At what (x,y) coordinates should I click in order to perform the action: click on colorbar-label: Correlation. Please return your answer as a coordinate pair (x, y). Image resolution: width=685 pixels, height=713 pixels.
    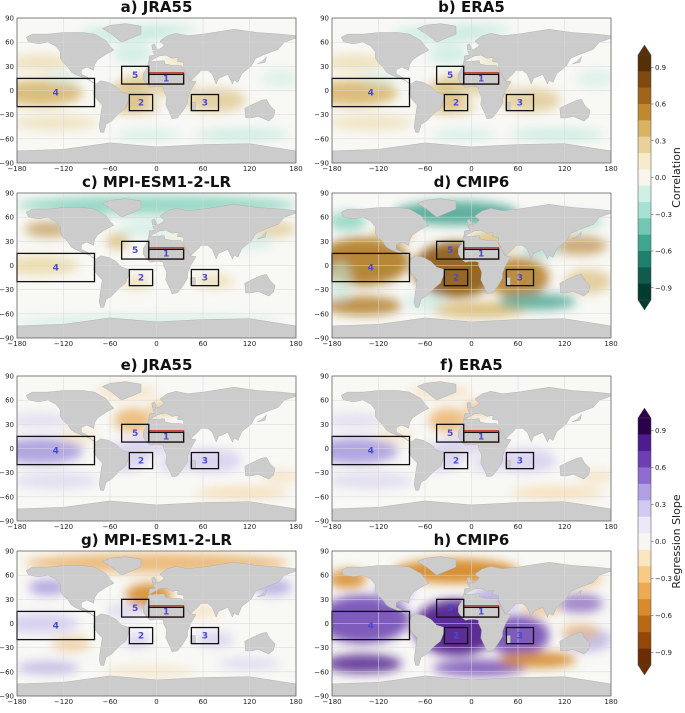
    Looking at the image, I should click on (676, 177).